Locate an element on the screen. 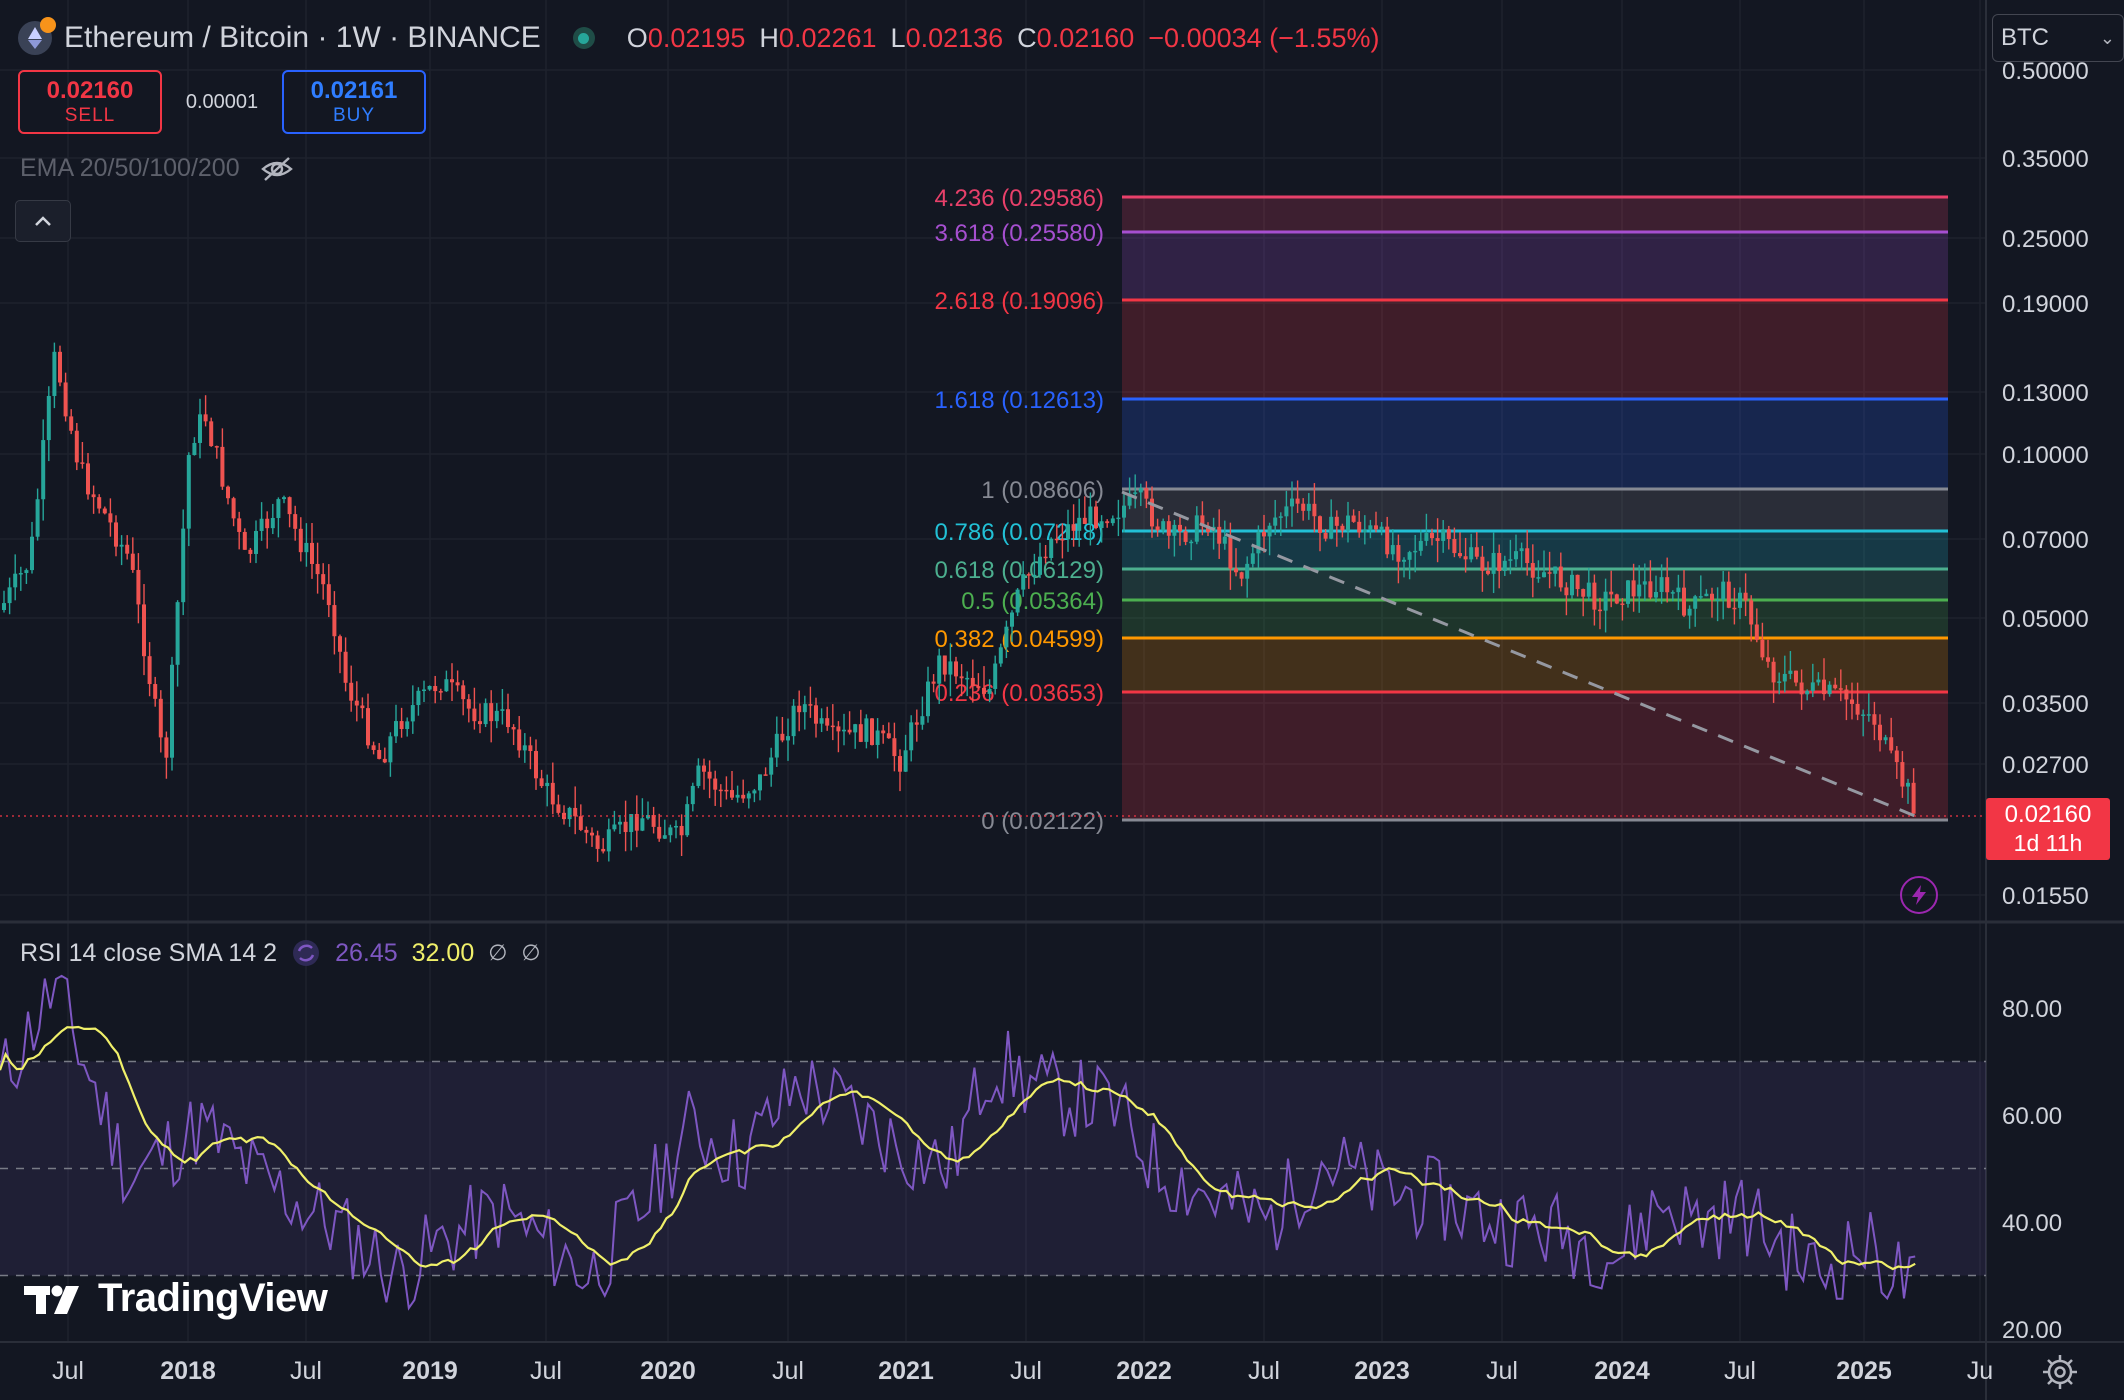  ohlc-low-key: L is located at coordinates (898, 37).